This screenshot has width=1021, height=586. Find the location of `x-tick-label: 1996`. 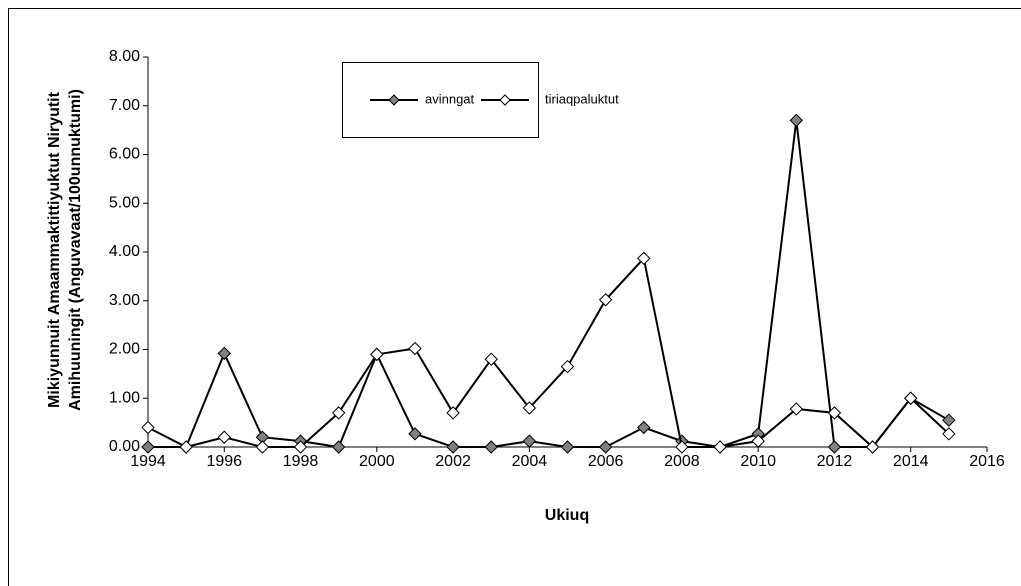

x-tick-label: 1996 is located at coordinates (224, 461).